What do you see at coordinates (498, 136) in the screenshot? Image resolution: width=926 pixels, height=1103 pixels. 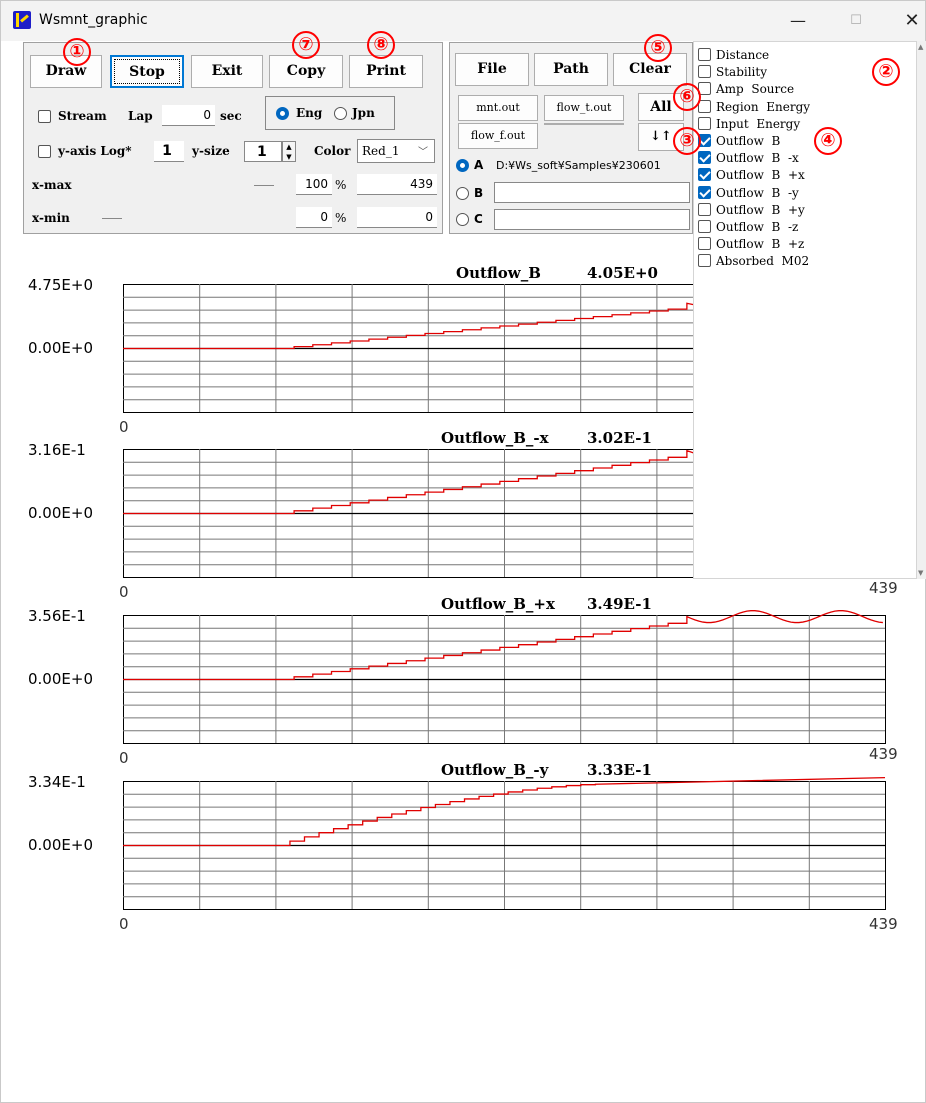 I see `flow-f-button: flow_f.out` at bounding box center [498, 136].